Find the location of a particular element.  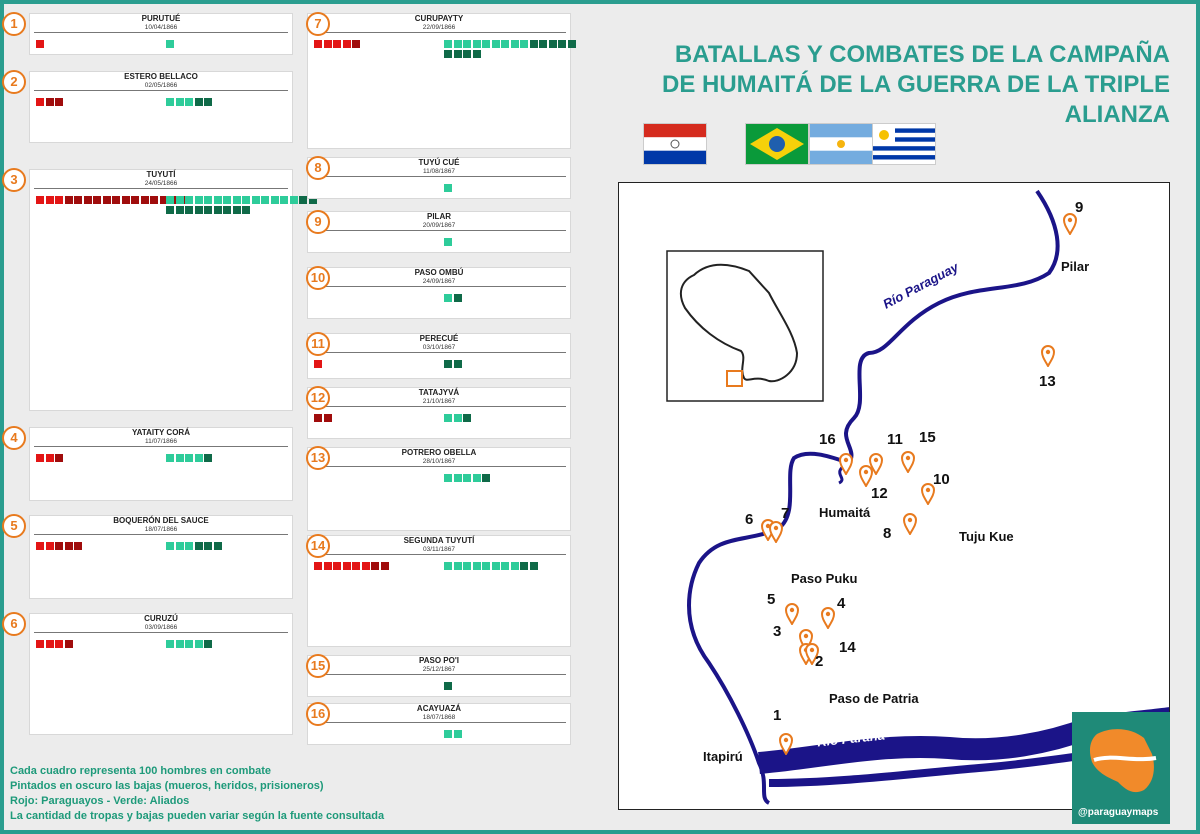

panel-header: TUYÚ CUÉ 11/08/1867 is located at coordinates (439, 167).